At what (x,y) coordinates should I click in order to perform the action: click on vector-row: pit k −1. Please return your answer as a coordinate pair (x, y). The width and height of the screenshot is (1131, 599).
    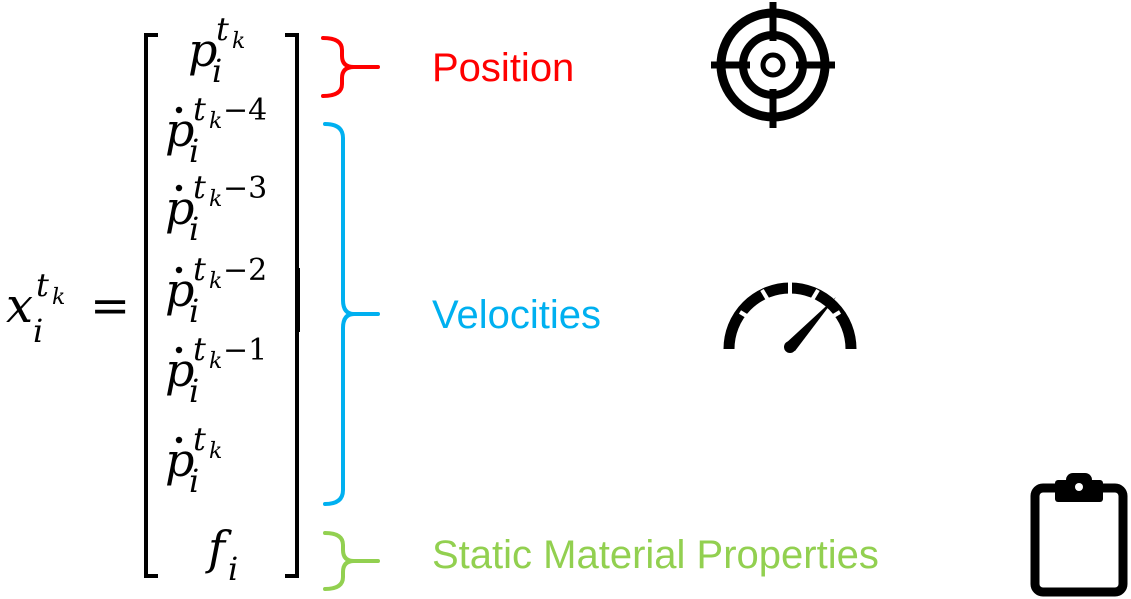
    Looking at the image, I should click on (216, 370).